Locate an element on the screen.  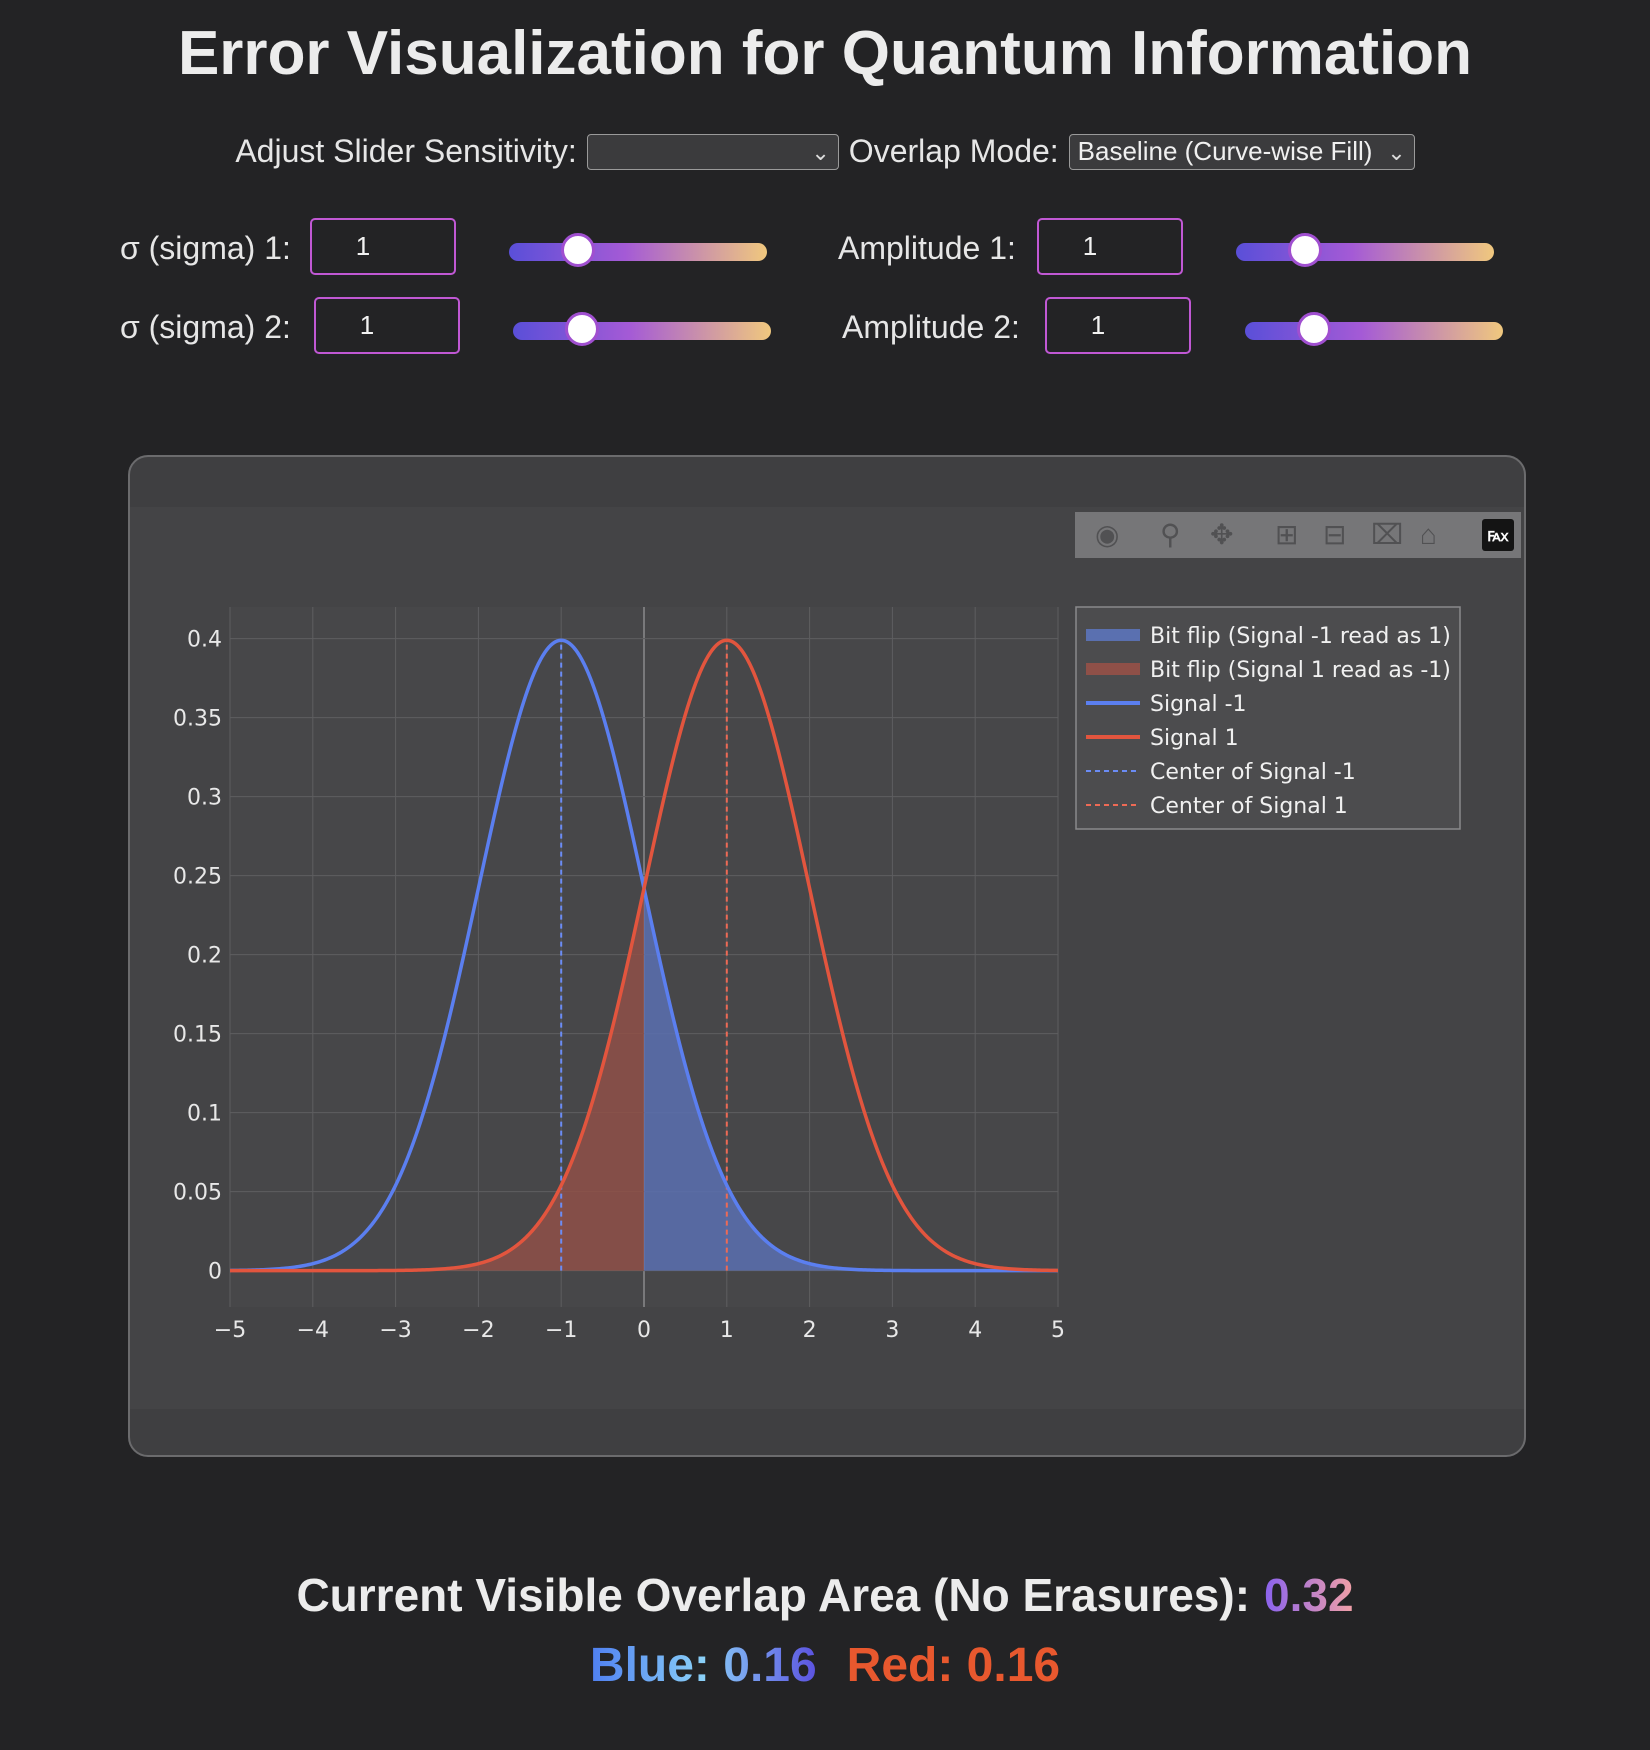
overlap-fills is located at coordinates (644, 1079).